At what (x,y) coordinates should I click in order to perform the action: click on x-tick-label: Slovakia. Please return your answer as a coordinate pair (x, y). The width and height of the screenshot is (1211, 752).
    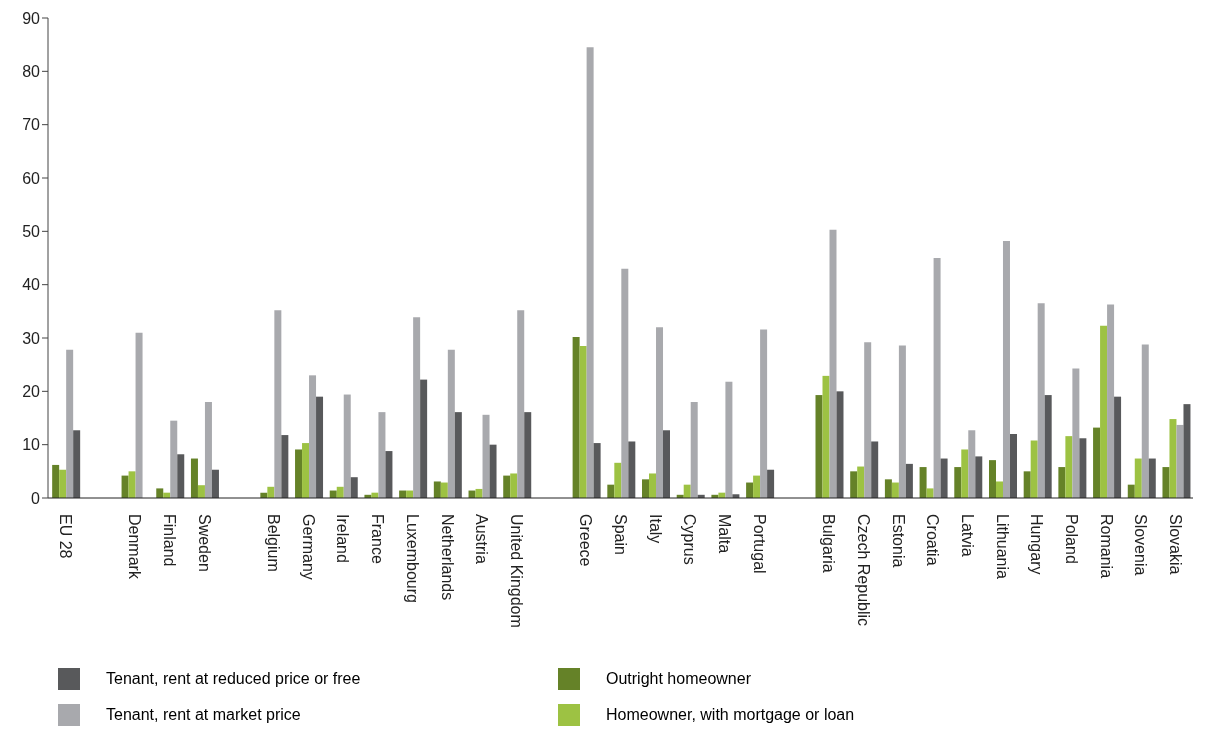
    Looking at the image, I should click on (1176, 544).